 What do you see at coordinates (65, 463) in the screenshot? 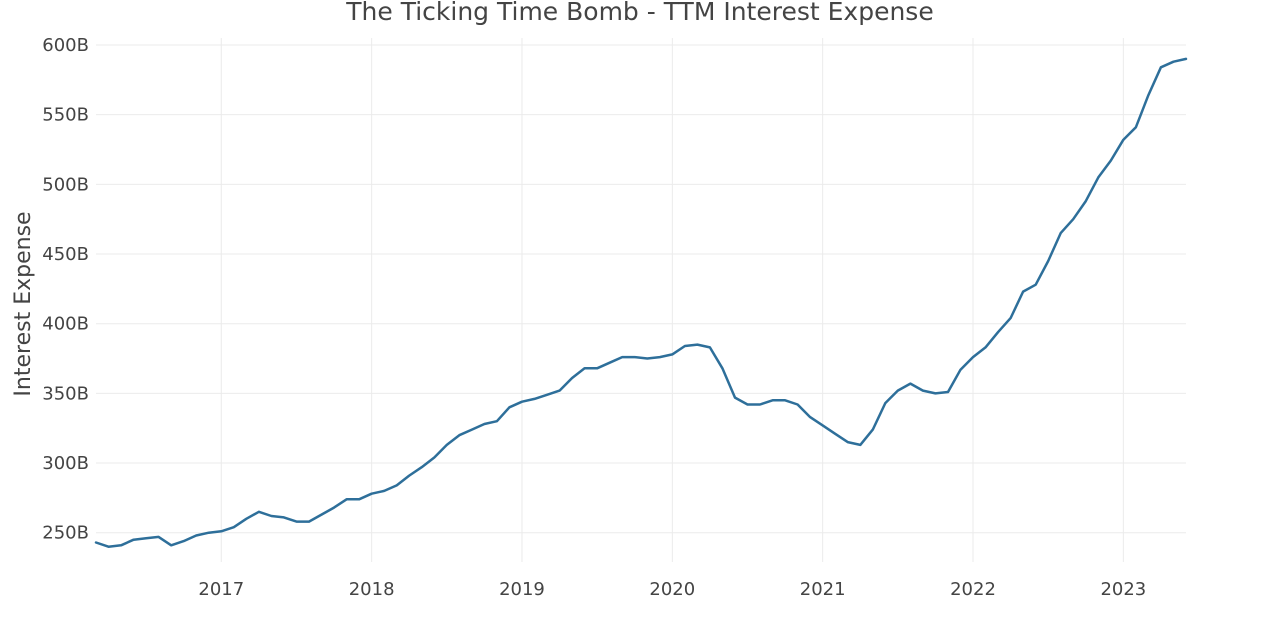
I see `y-tick-label: 300B` at bounding box center [65, 463].